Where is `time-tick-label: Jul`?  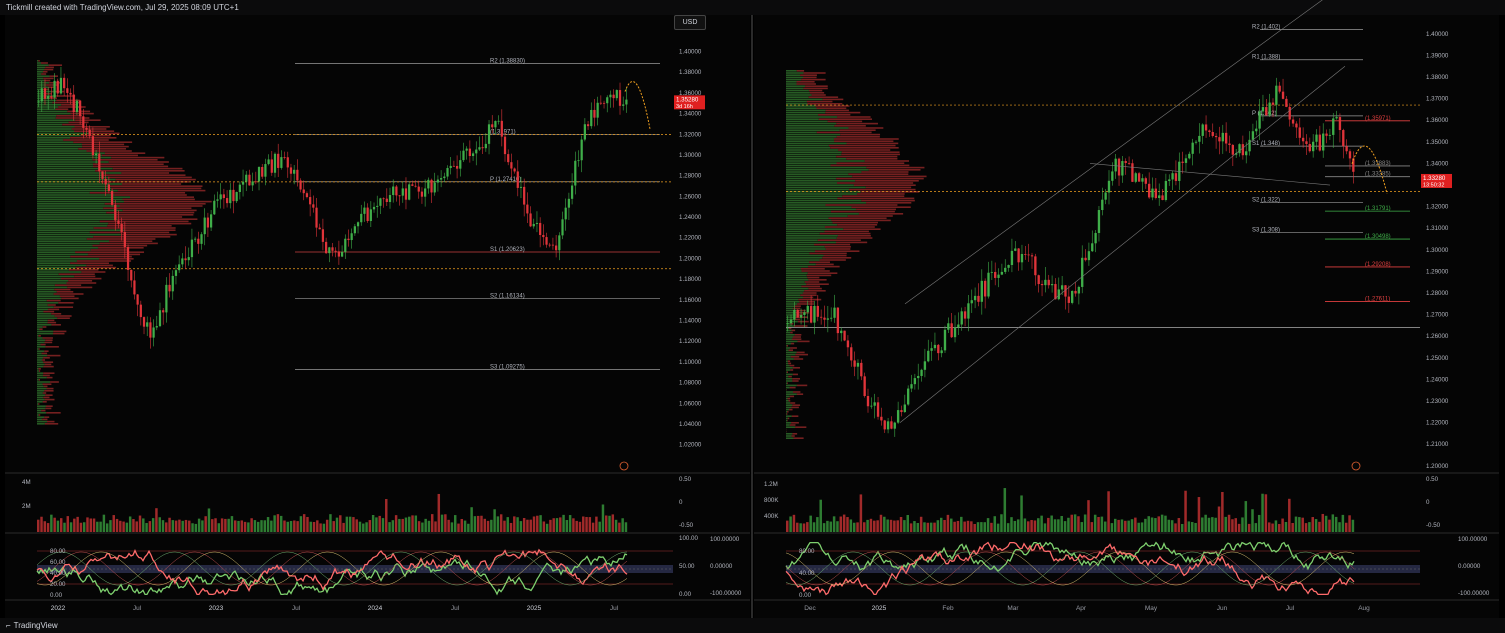
time-tick-label: Jul is located at coordinates (137, 608).